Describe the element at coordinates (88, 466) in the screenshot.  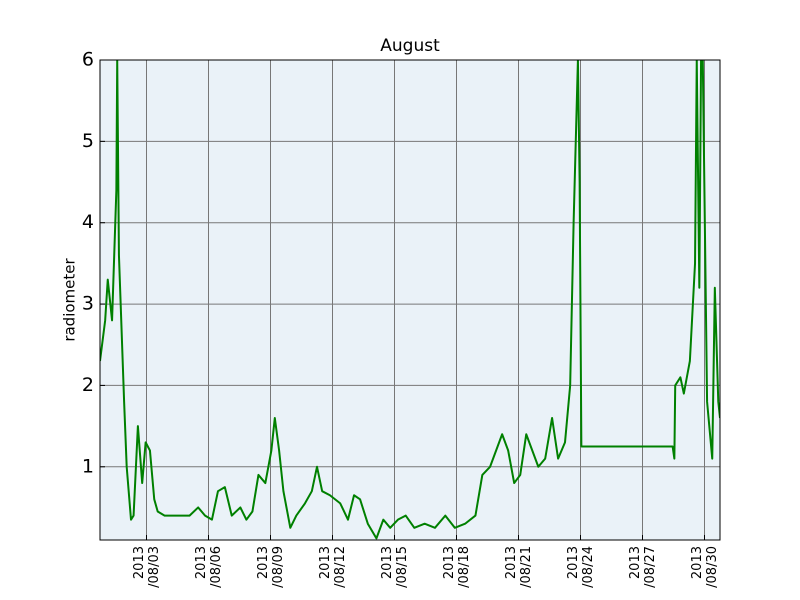
I see `y-tick-label: 1` at that location.